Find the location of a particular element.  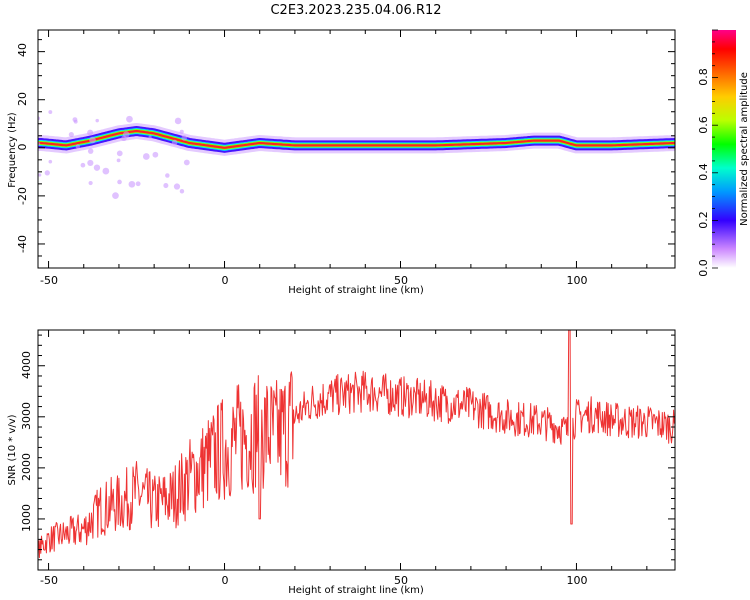

snr-xtick-3: 100 is located at coordinates (577, 580).